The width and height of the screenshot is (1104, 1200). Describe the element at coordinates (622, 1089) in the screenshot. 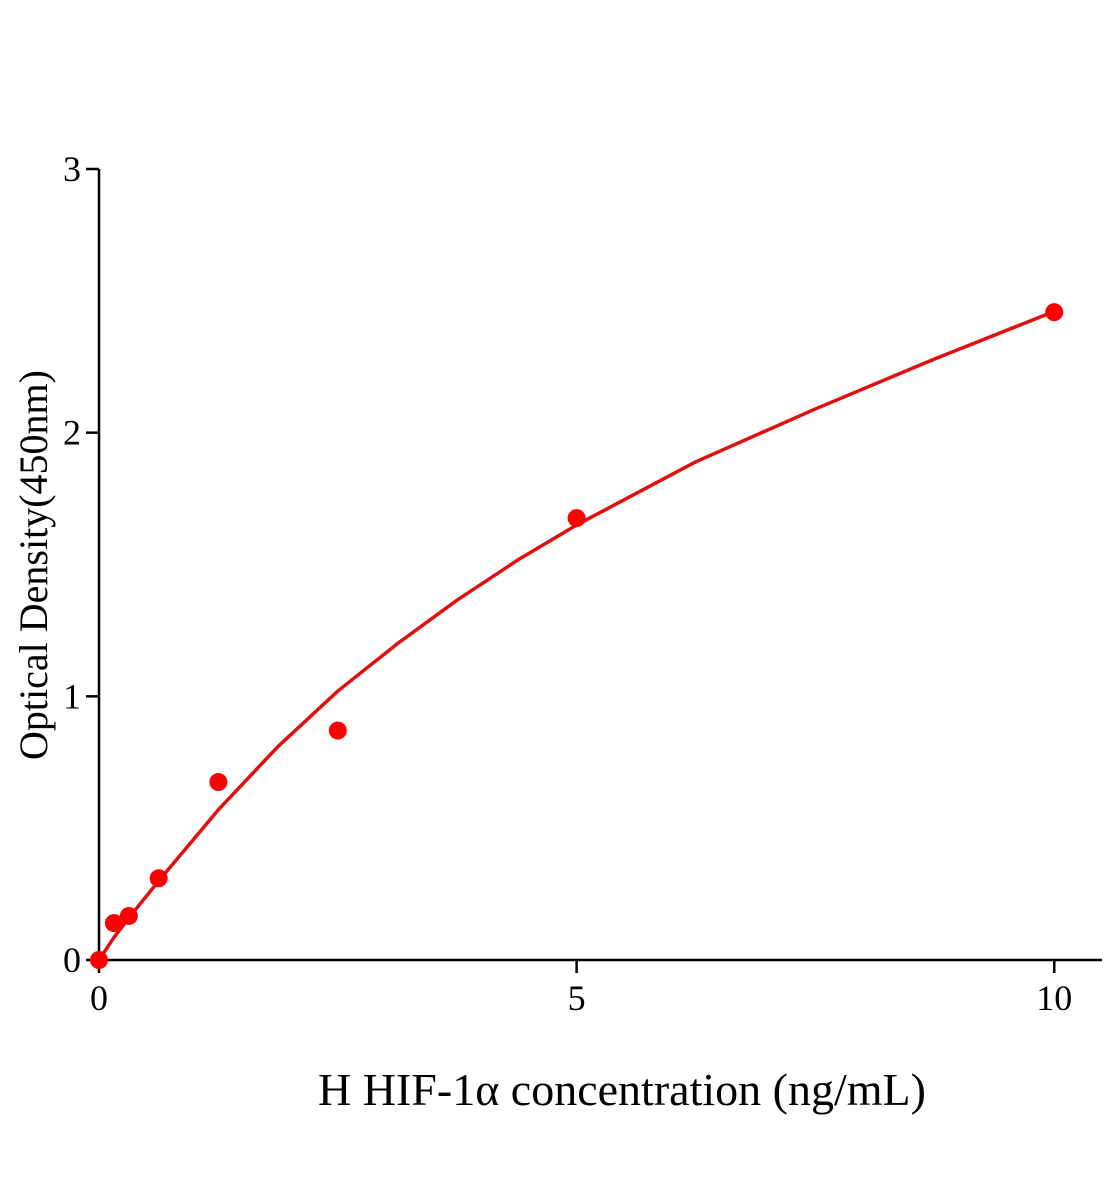

I see `x-axis-label: H HIF-1α concentration (ng/mL)` at that location.